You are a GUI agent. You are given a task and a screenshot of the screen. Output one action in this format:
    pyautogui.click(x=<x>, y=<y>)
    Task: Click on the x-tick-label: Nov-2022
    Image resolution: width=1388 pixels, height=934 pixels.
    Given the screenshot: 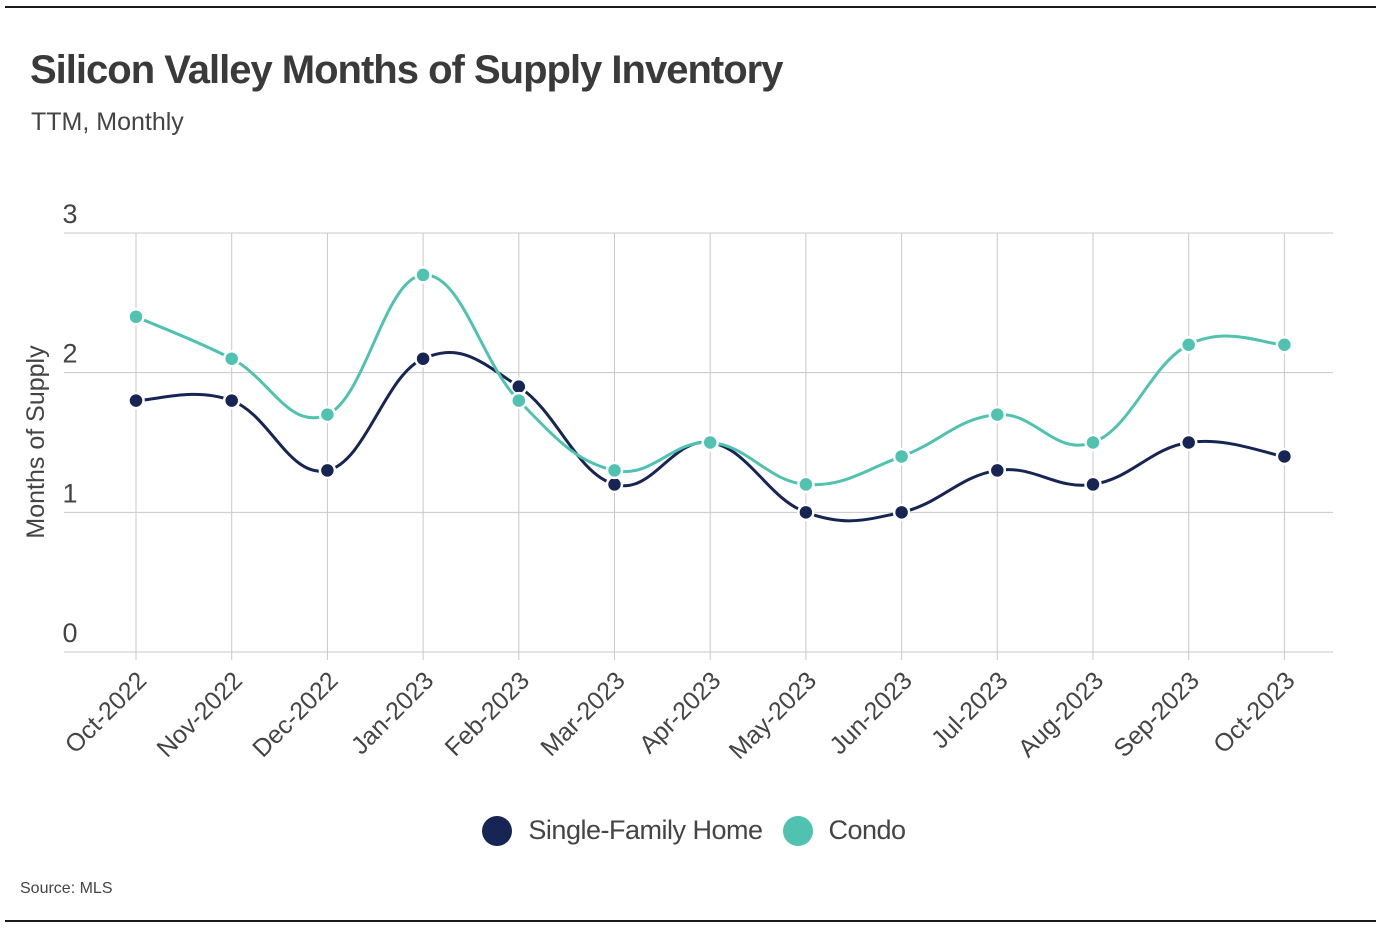 What is the action you would take?
    pyautogui.click(x=199, y=714)
    